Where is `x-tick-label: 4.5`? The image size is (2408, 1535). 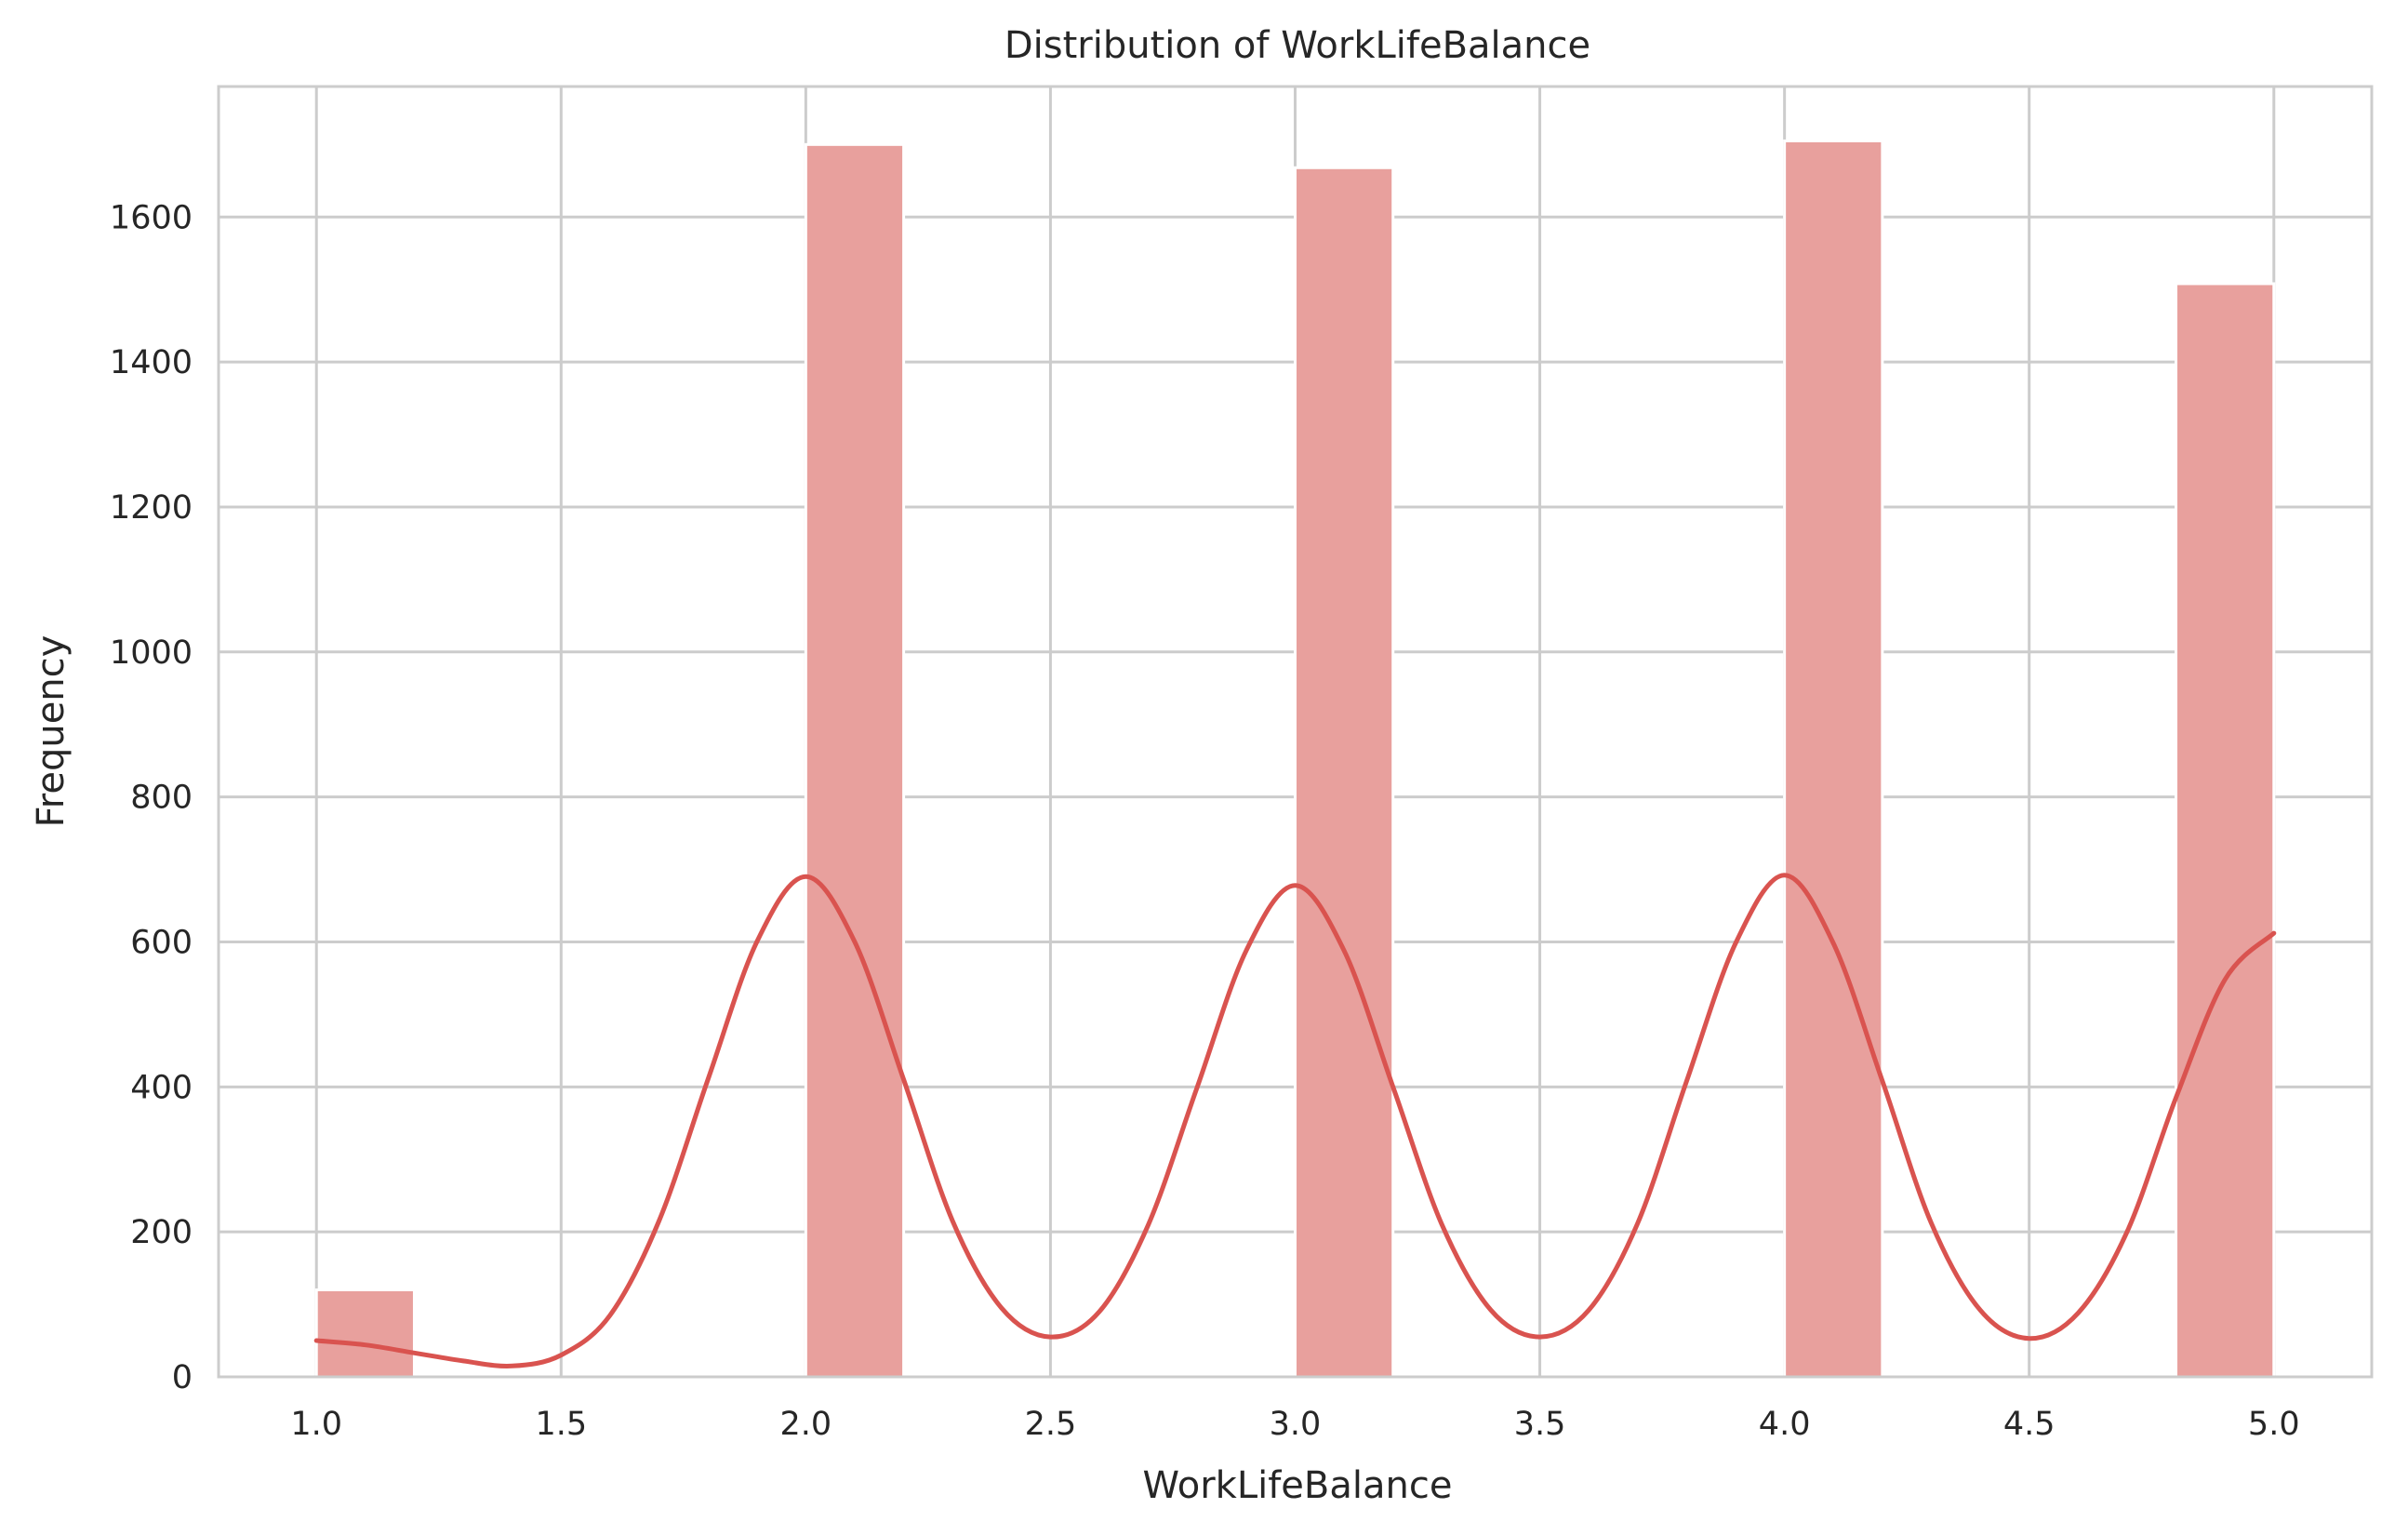 x-tick-label: 4.5 is located at coordinates (2029, 1425).